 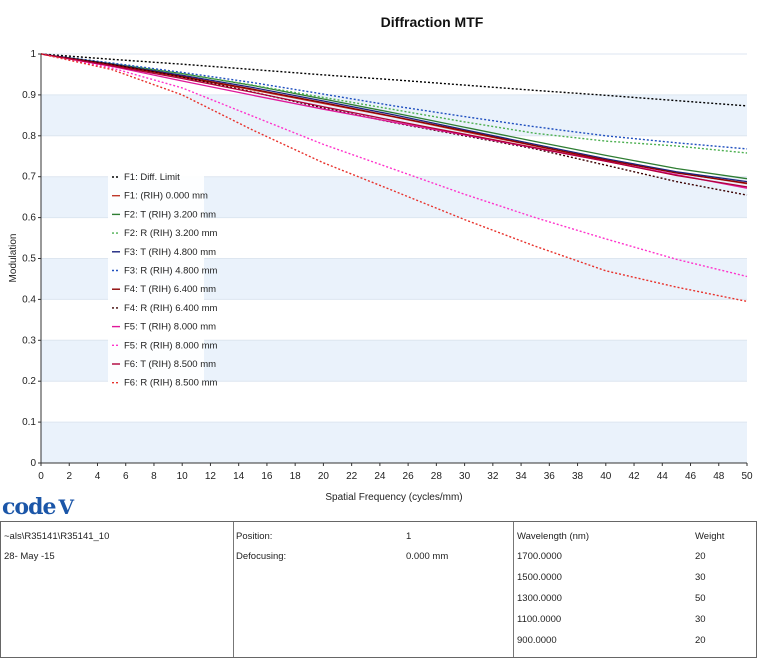 I want to click on x-tick-label: 26, so click(x=409, y=476).